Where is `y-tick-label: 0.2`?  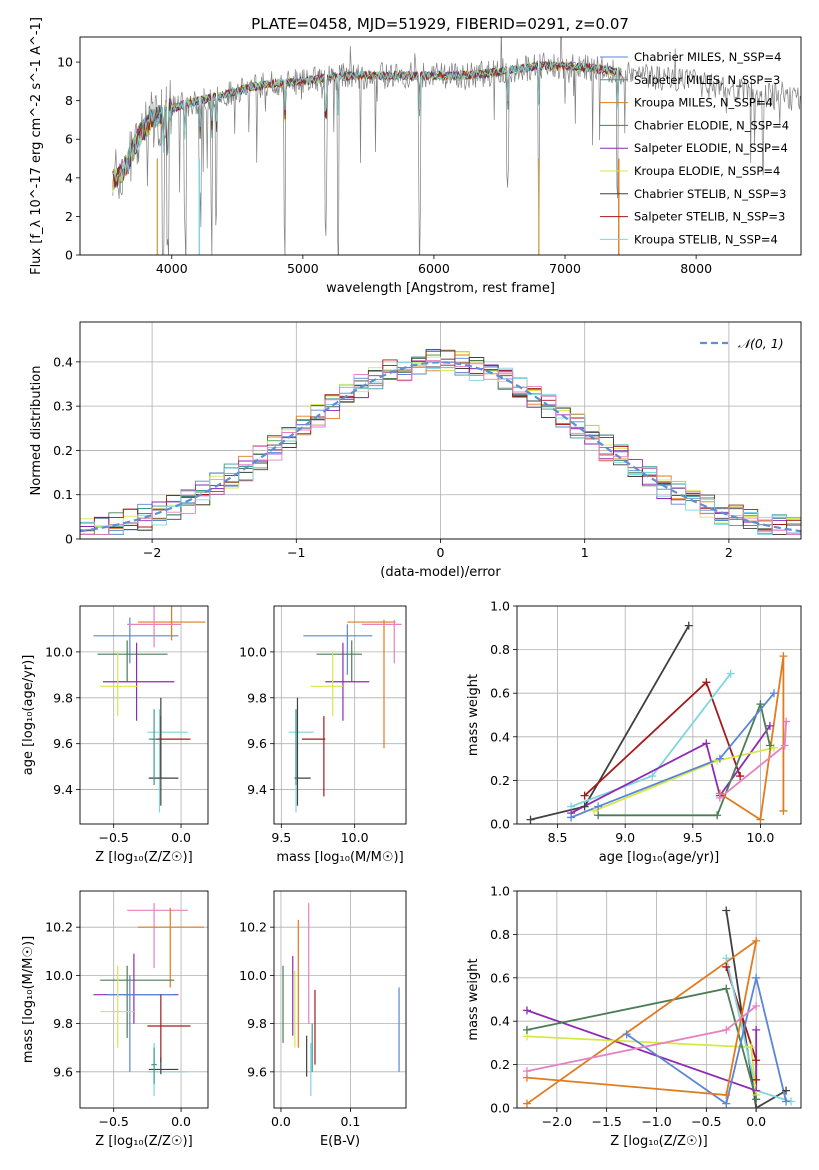 y-tick-label: 0.2 is located at coordinates (500, 780).